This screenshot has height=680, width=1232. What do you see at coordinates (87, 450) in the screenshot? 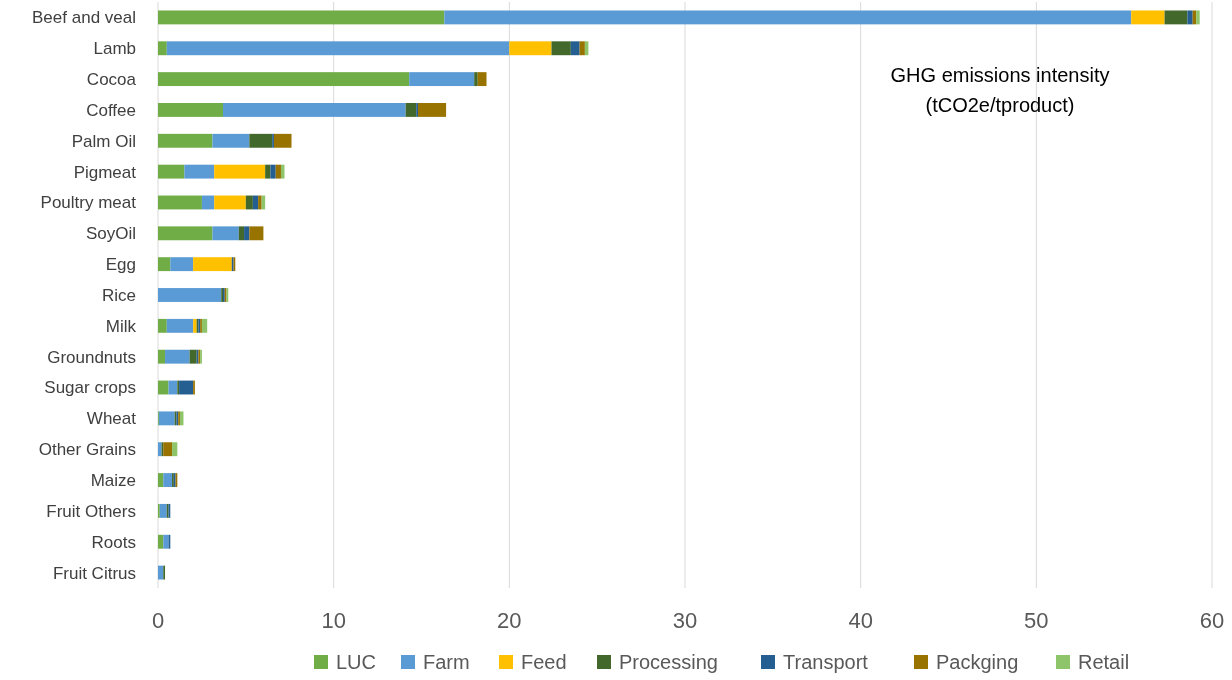
I see `y-tick-label: Other Grains` at bounding box center [87, 450].